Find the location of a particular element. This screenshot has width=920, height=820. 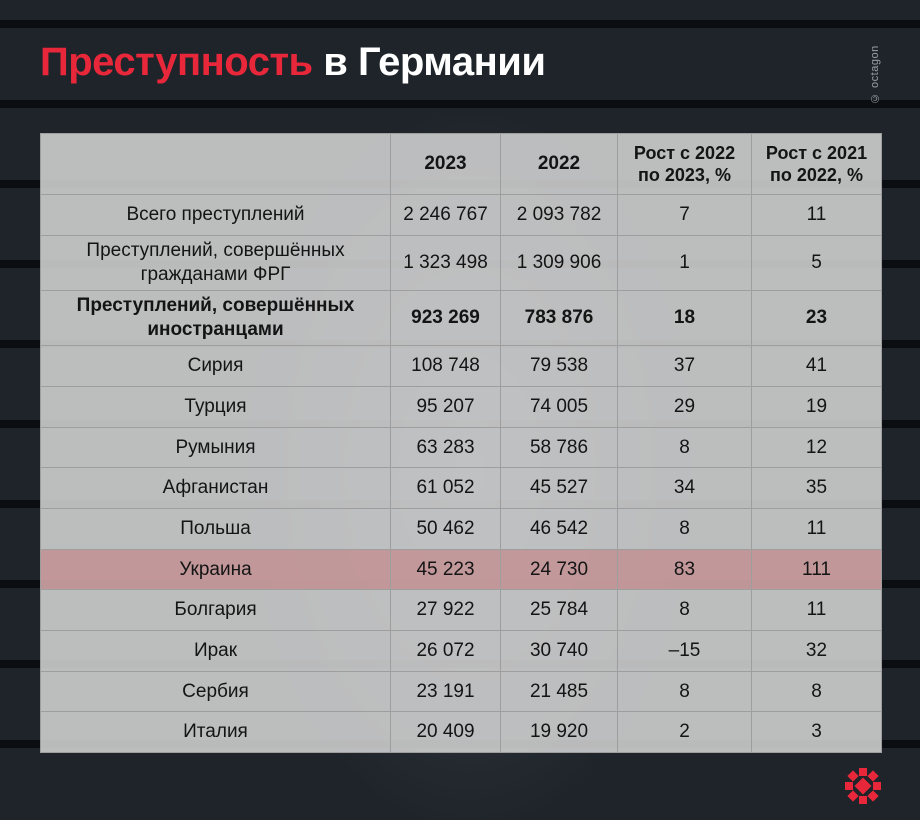

growth-21-22: 5 is located at coordinates (816, 262).